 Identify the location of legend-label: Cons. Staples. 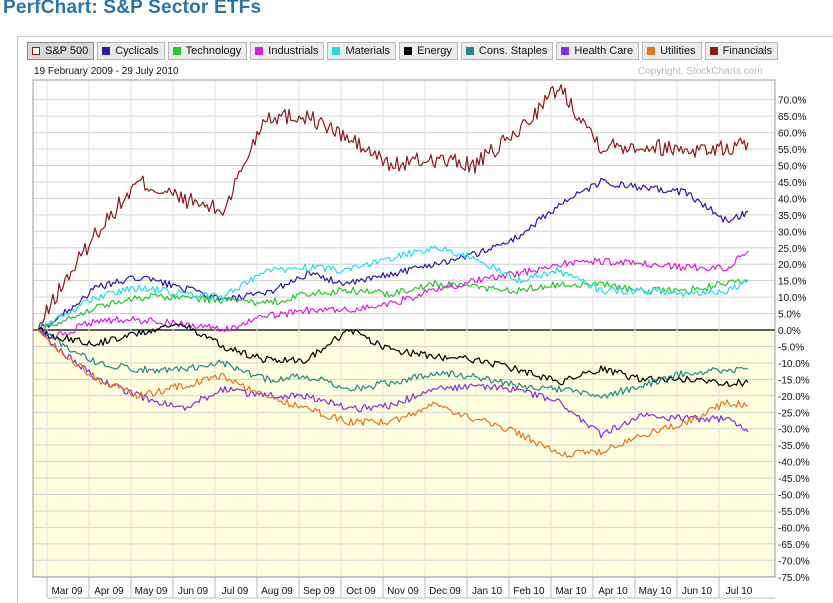
(513, 51).